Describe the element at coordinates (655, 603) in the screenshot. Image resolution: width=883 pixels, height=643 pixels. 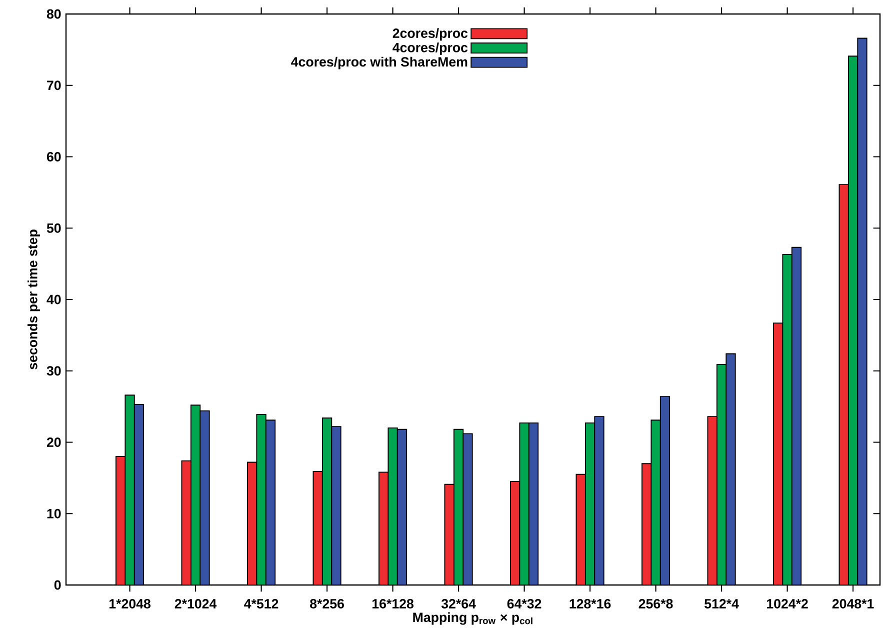
I see `x-tick-label: 256*8` at that location.